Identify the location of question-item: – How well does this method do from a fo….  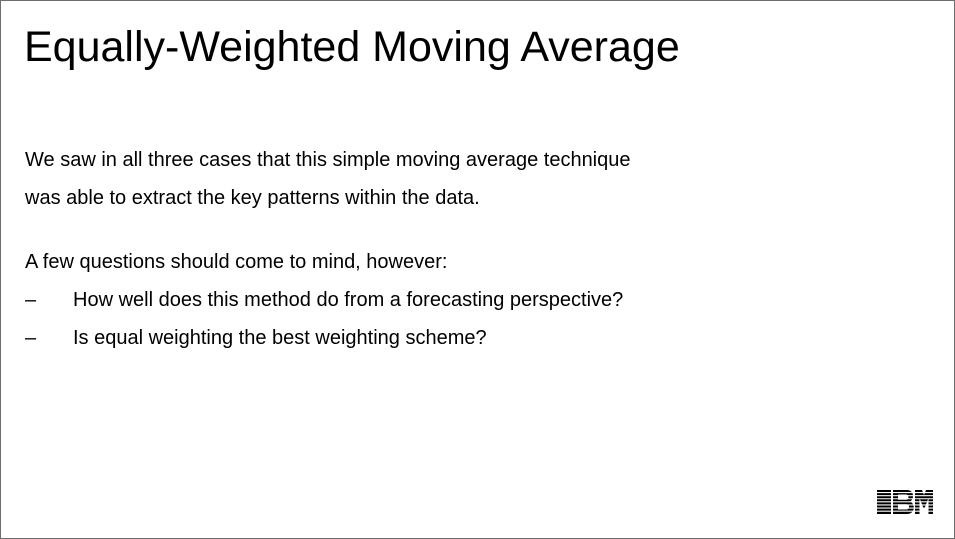
(324, 300).